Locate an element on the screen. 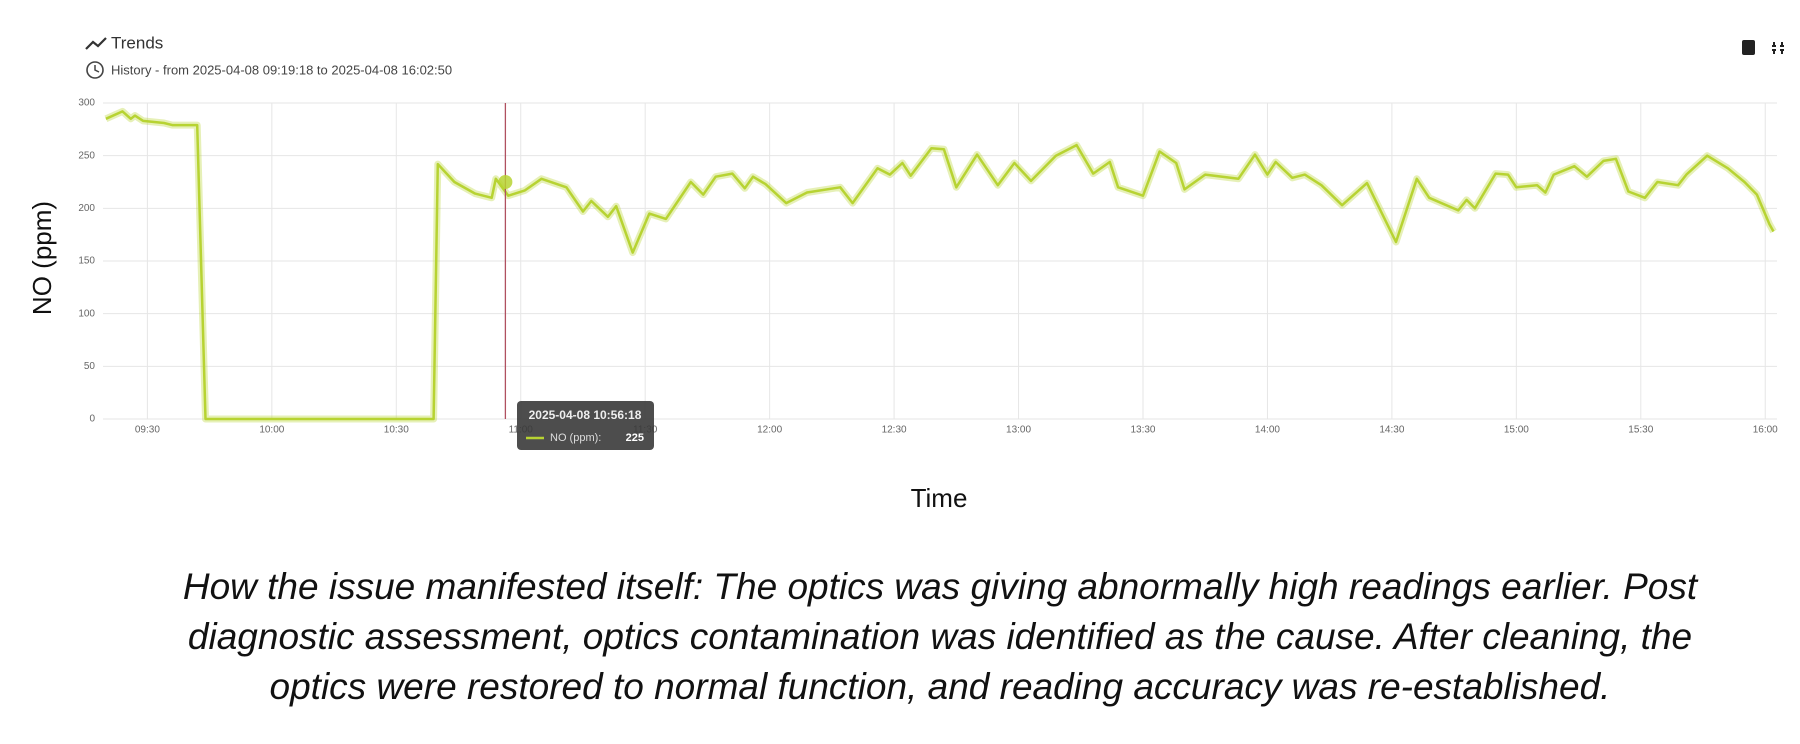 Image resolution: width=1800 pixels, height=744 pixels. x-tick-label: 15:30 is located at coordinates (1640, 430).